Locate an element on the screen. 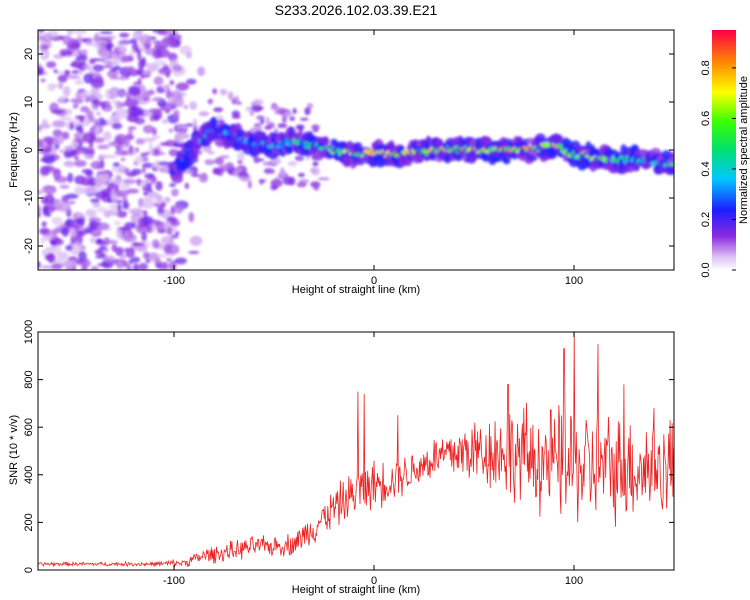  colorbar-gradient is located at coordinates (724, 150).